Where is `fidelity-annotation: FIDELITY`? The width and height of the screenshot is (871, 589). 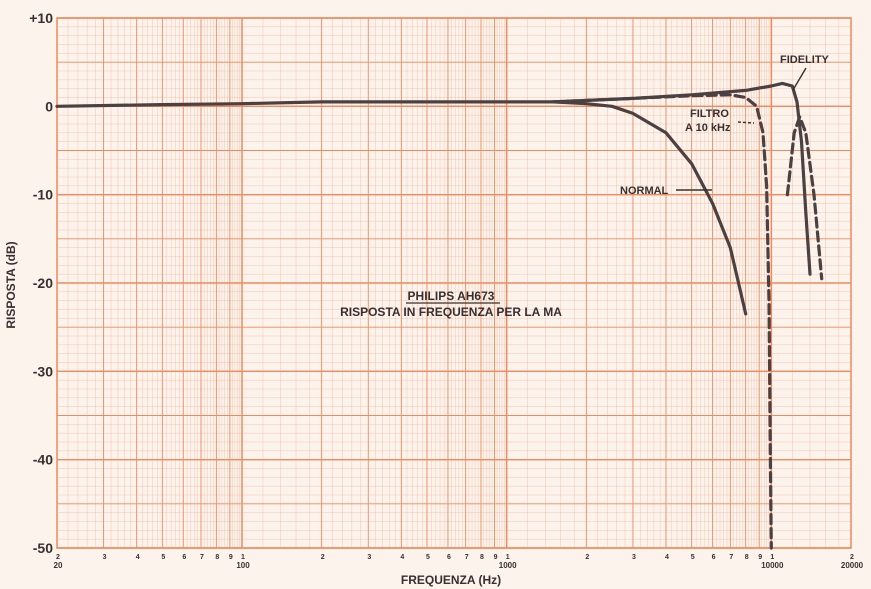 fidelity-annotation: FIDELITY is located at coordinates (805, 60).